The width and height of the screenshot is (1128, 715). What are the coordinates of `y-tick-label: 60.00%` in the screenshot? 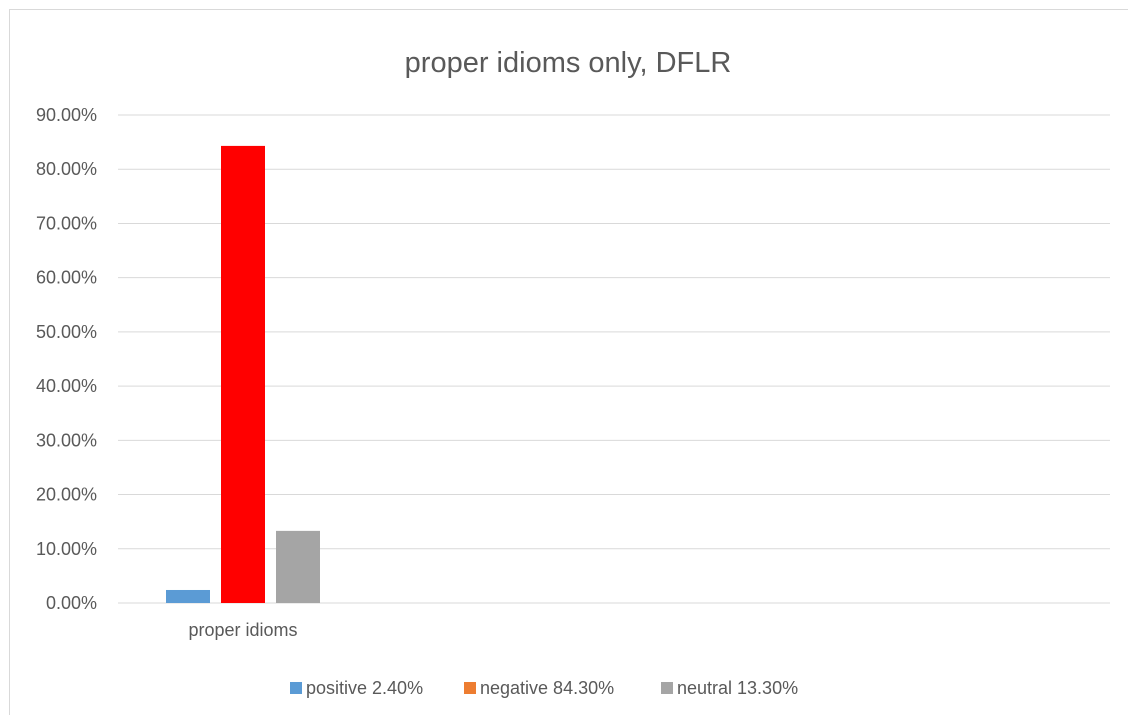 It's located at (66, 278).